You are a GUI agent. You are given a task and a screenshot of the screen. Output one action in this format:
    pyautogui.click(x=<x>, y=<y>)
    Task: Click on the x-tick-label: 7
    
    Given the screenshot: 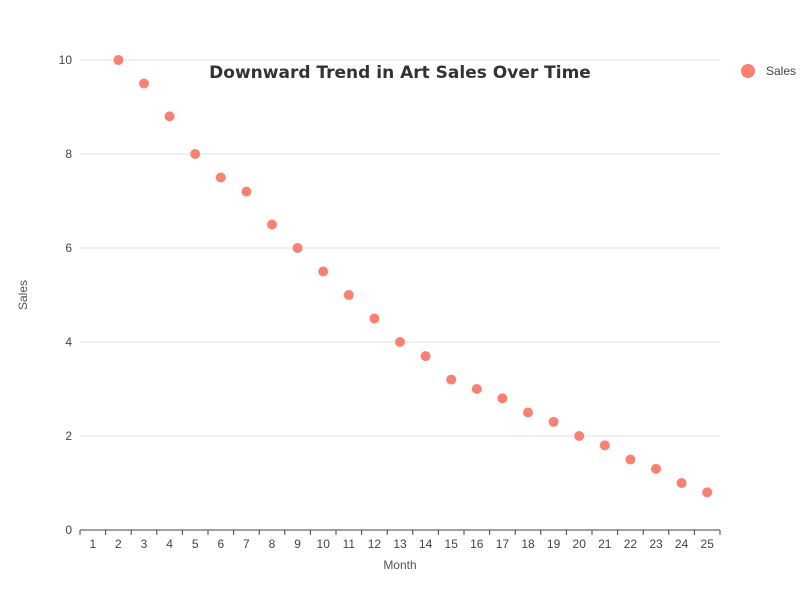 What is the action you would take?
    pyautogui.click(x=246, y=544)
    